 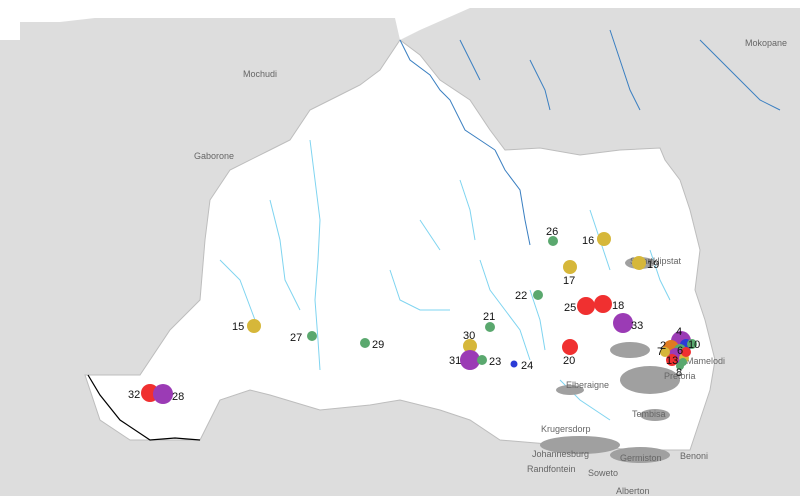 What do you see at coordinates (521, 296) in the screenshot?
I see `marker-22-label: 22` at bounding box center [521, 296].